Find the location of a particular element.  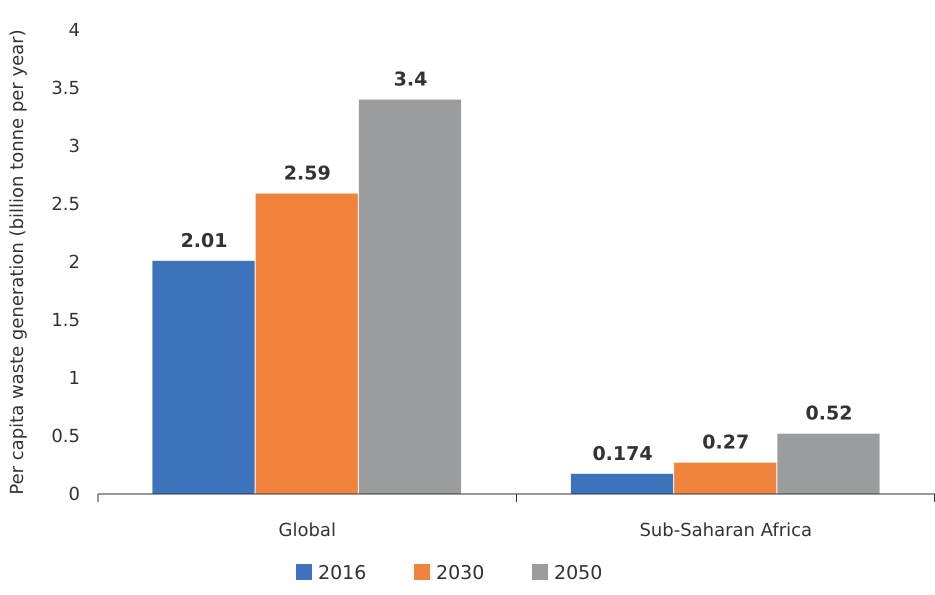

data-label: 0.174 is located at coordinates (622, 453).